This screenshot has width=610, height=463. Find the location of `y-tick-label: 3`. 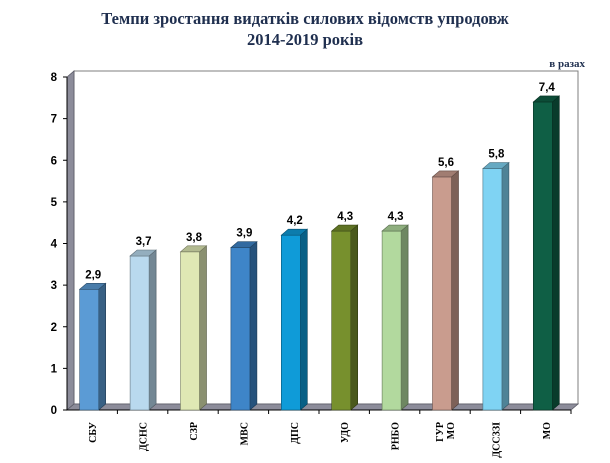

y-tick-label: 3 is located at coordinates (54, 286).